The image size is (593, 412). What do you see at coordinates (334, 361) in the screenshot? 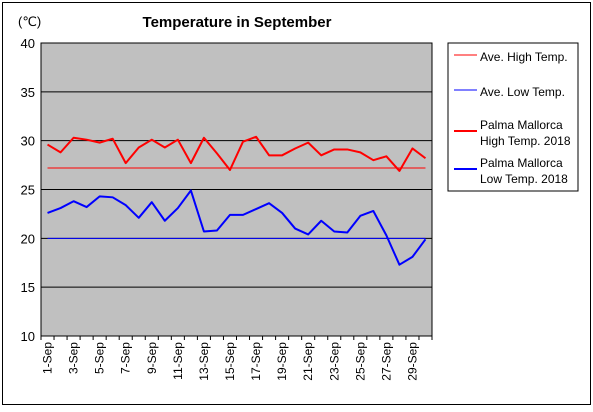
I see `x-tick-label: 23-Sep` at bounding box center [334, 361].